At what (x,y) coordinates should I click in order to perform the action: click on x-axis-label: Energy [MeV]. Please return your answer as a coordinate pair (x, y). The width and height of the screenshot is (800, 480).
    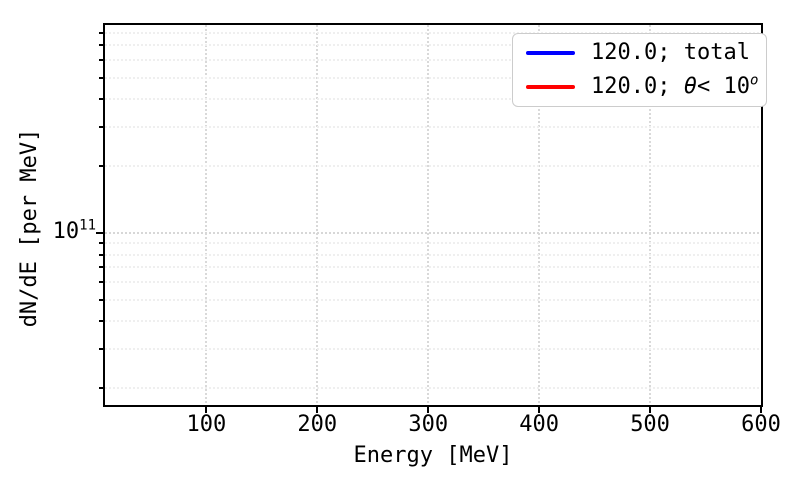
    Looking at the image, I should click on (433, 455).